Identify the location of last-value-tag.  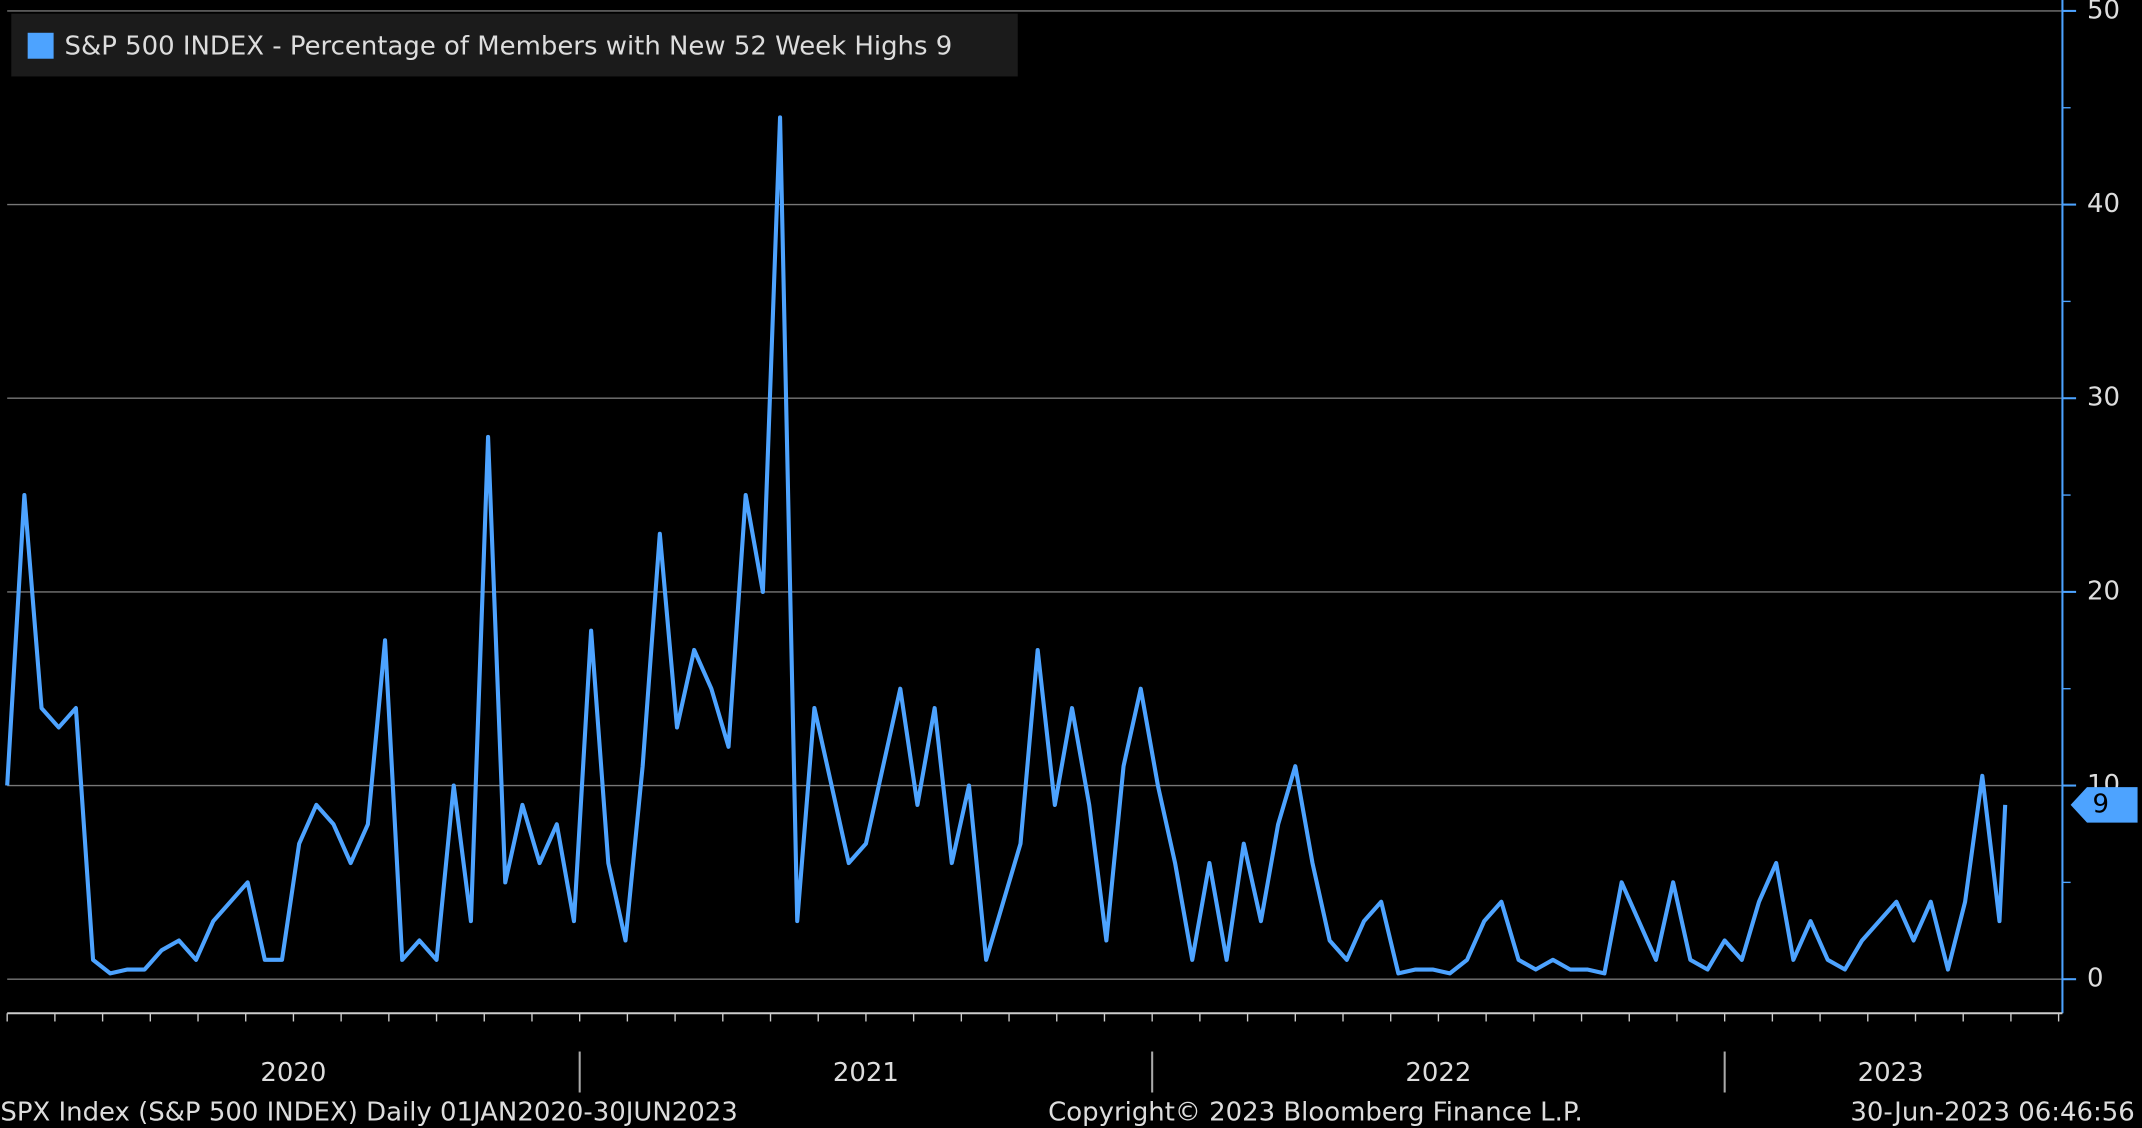
(2104, 805).